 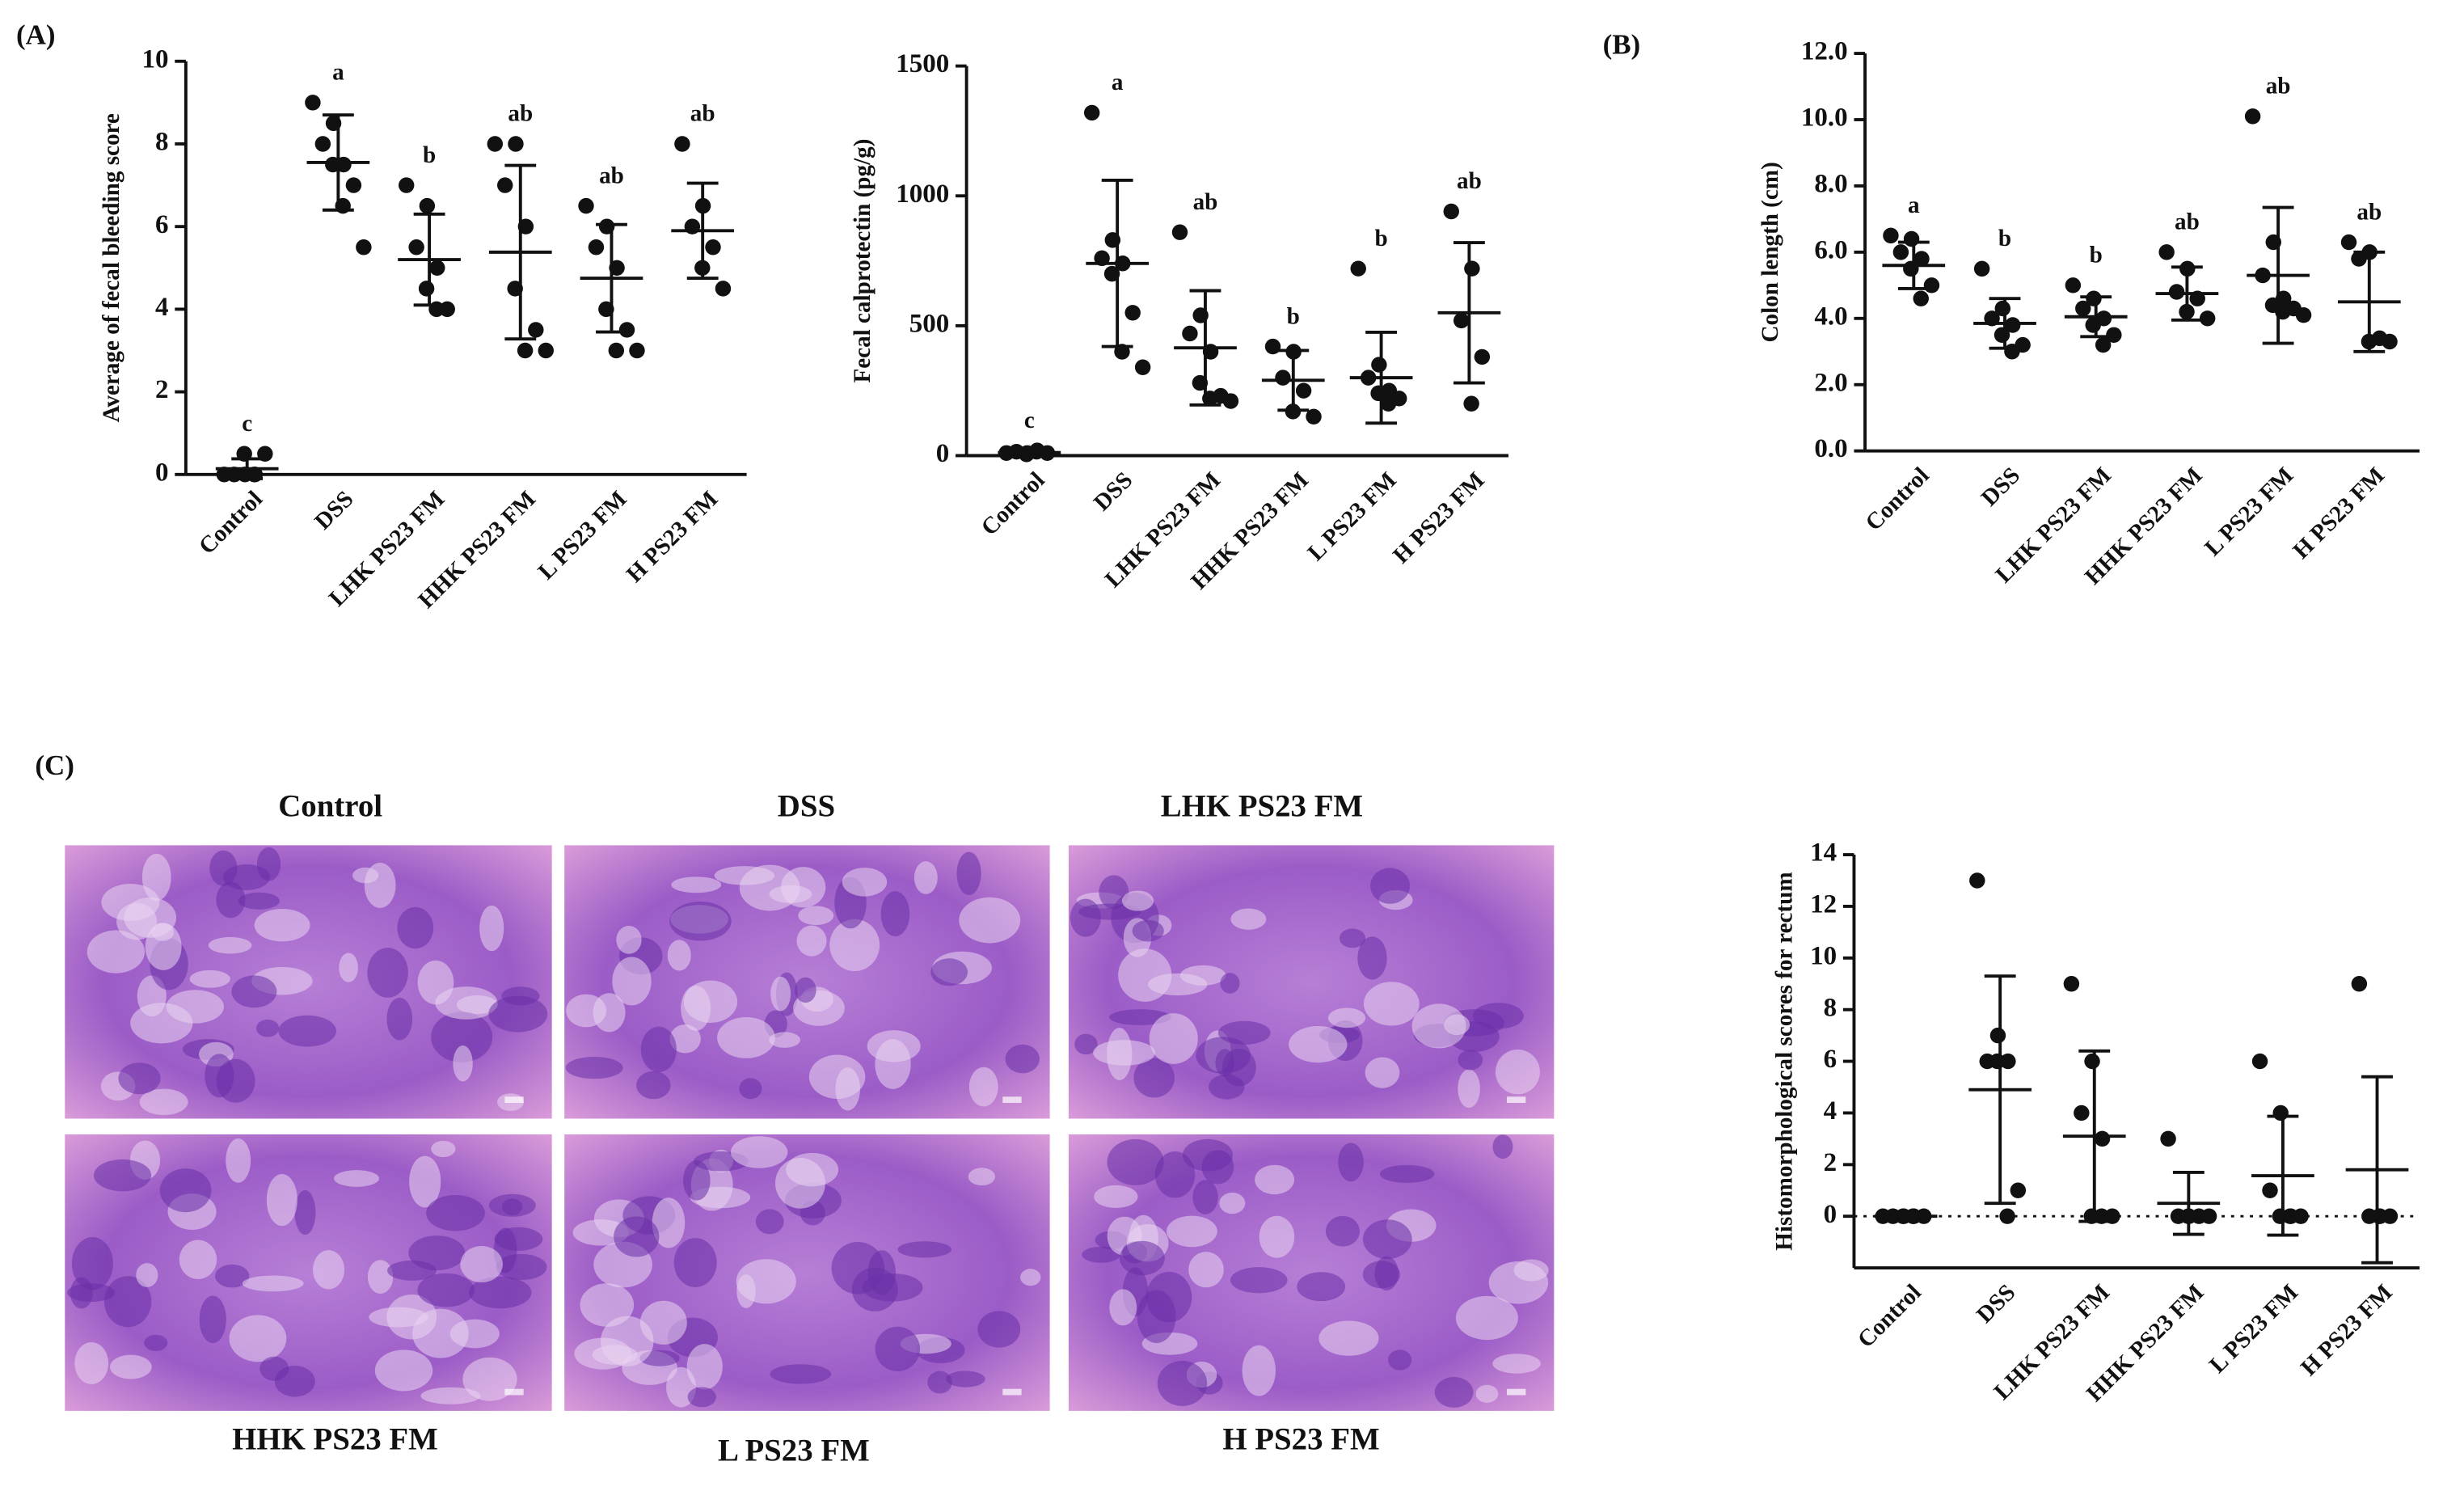 What do you see at coordinates (430, 155) in the screenshot?
I see `significance-letter: b` at bounding box center [430, 155].